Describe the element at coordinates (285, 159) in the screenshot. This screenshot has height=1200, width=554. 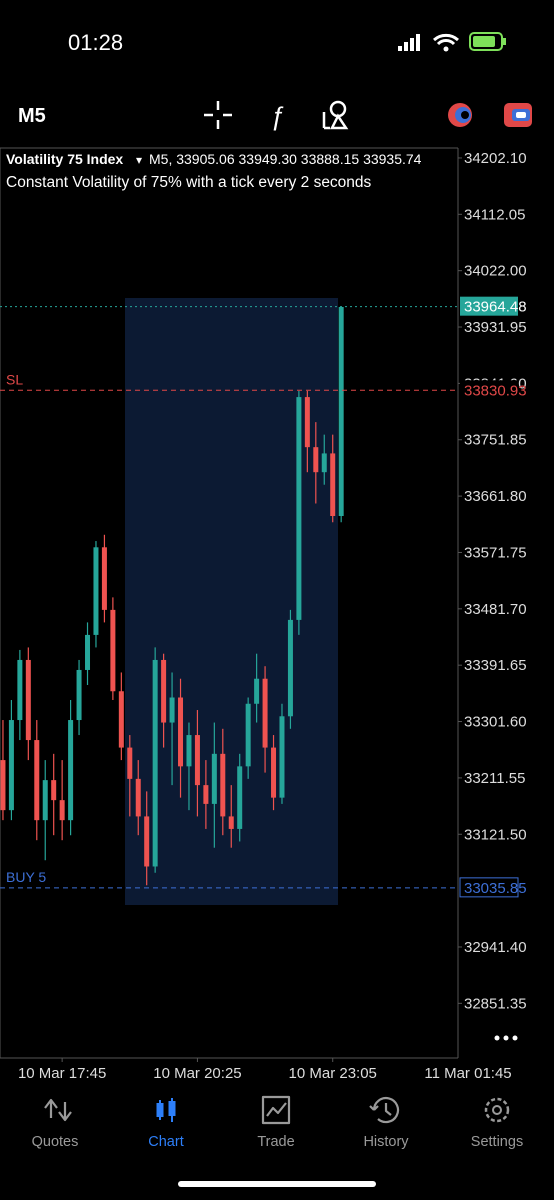
I see `ohlc-header: M5, 33905.06 33949.30 33888.15 33935.74` at that location.